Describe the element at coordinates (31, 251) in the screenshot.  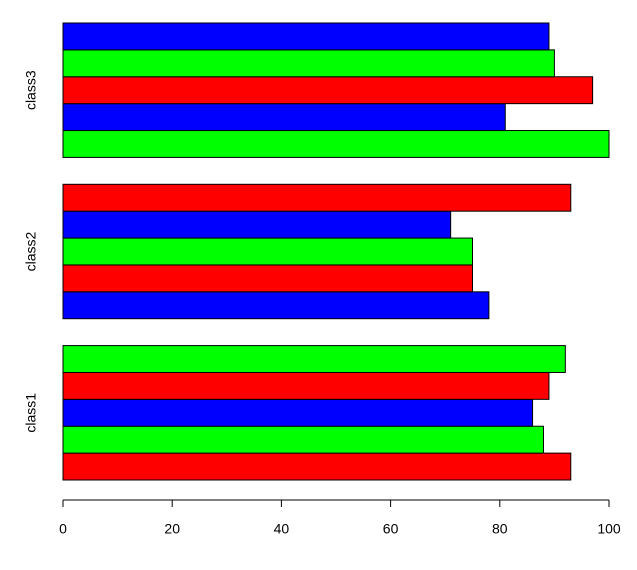
I see `y-tick-label: class2` at that location.